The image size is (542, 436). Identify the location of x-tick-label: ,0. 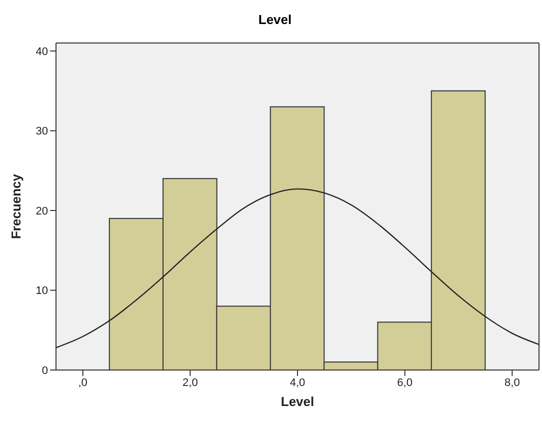
(83, 382).